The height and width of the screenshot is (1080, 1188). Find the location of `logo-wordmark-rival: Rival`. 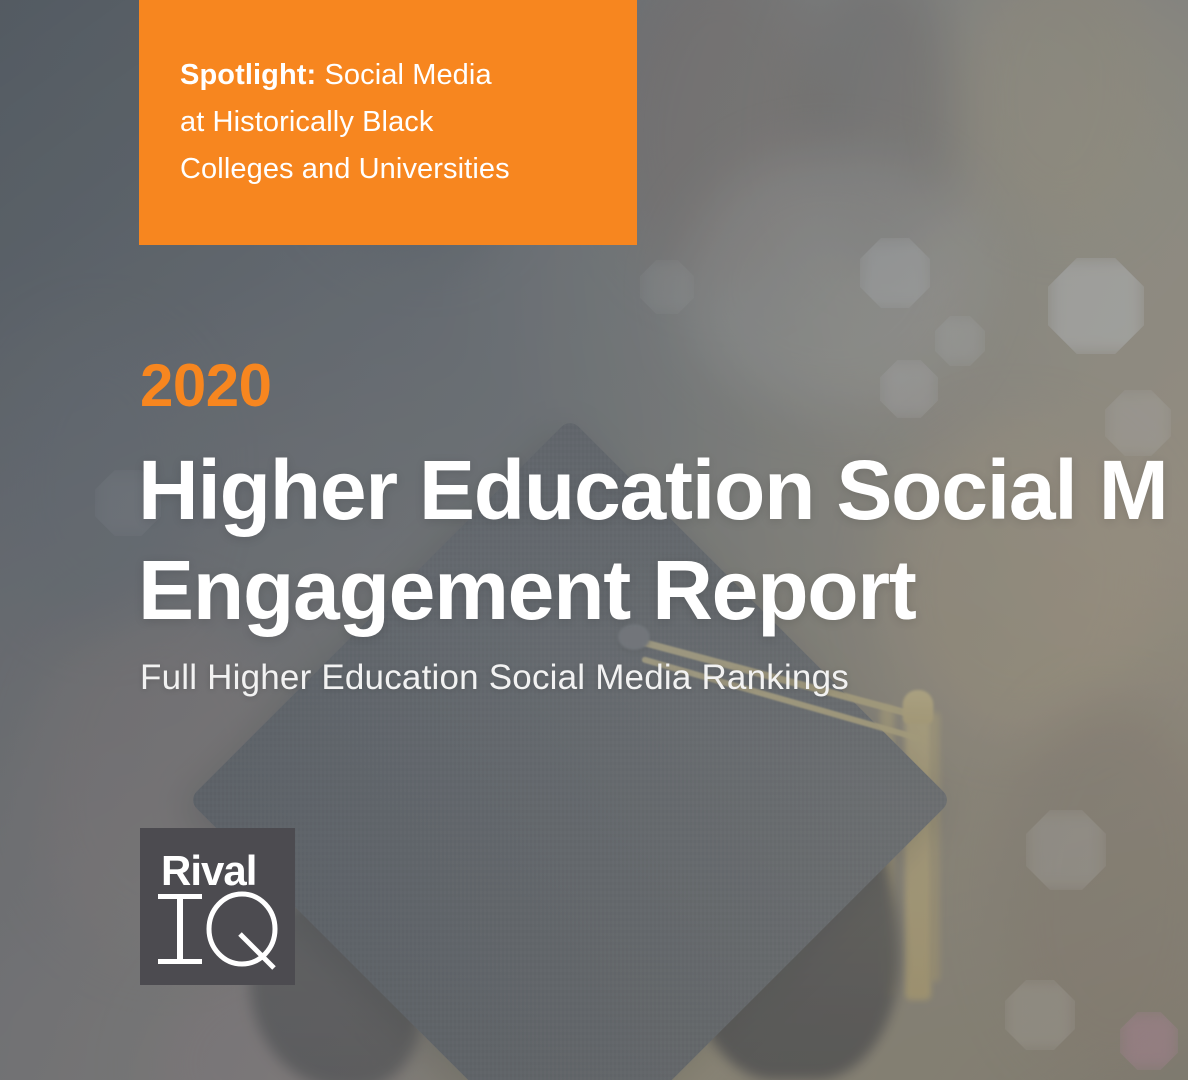

logo-wordmark-rival: Rival is located at coordinates (209, 870).